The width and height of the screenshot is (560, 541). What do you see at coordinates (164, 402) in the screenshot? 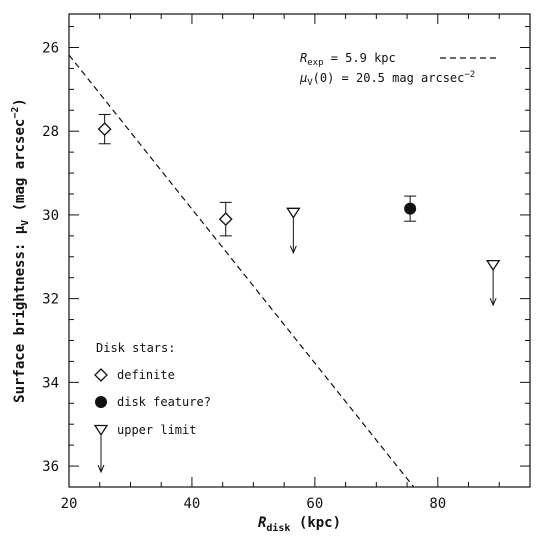
I see `legend-label: disk feature?` at bounding box center [164, 402].